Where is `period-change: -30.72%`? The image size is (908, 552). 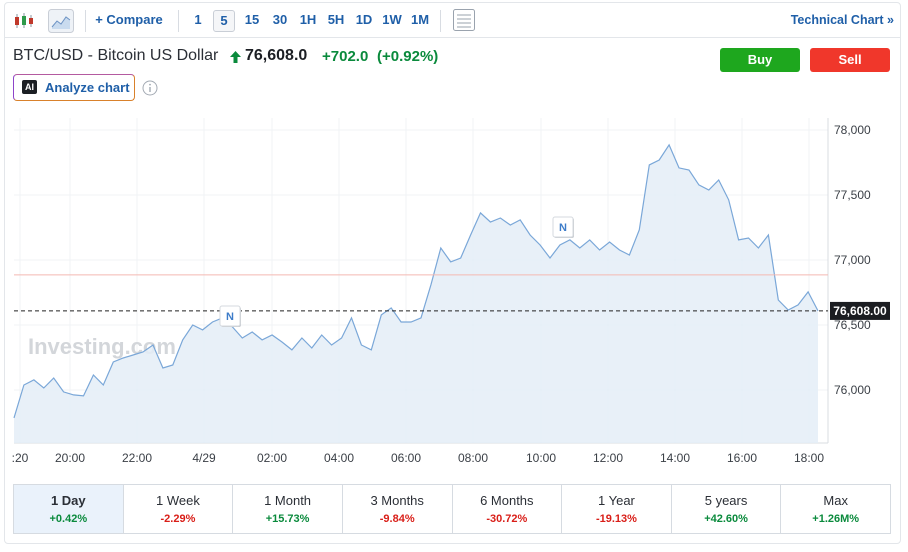 period-change: -30.72% is located at coordinates (507, 519).